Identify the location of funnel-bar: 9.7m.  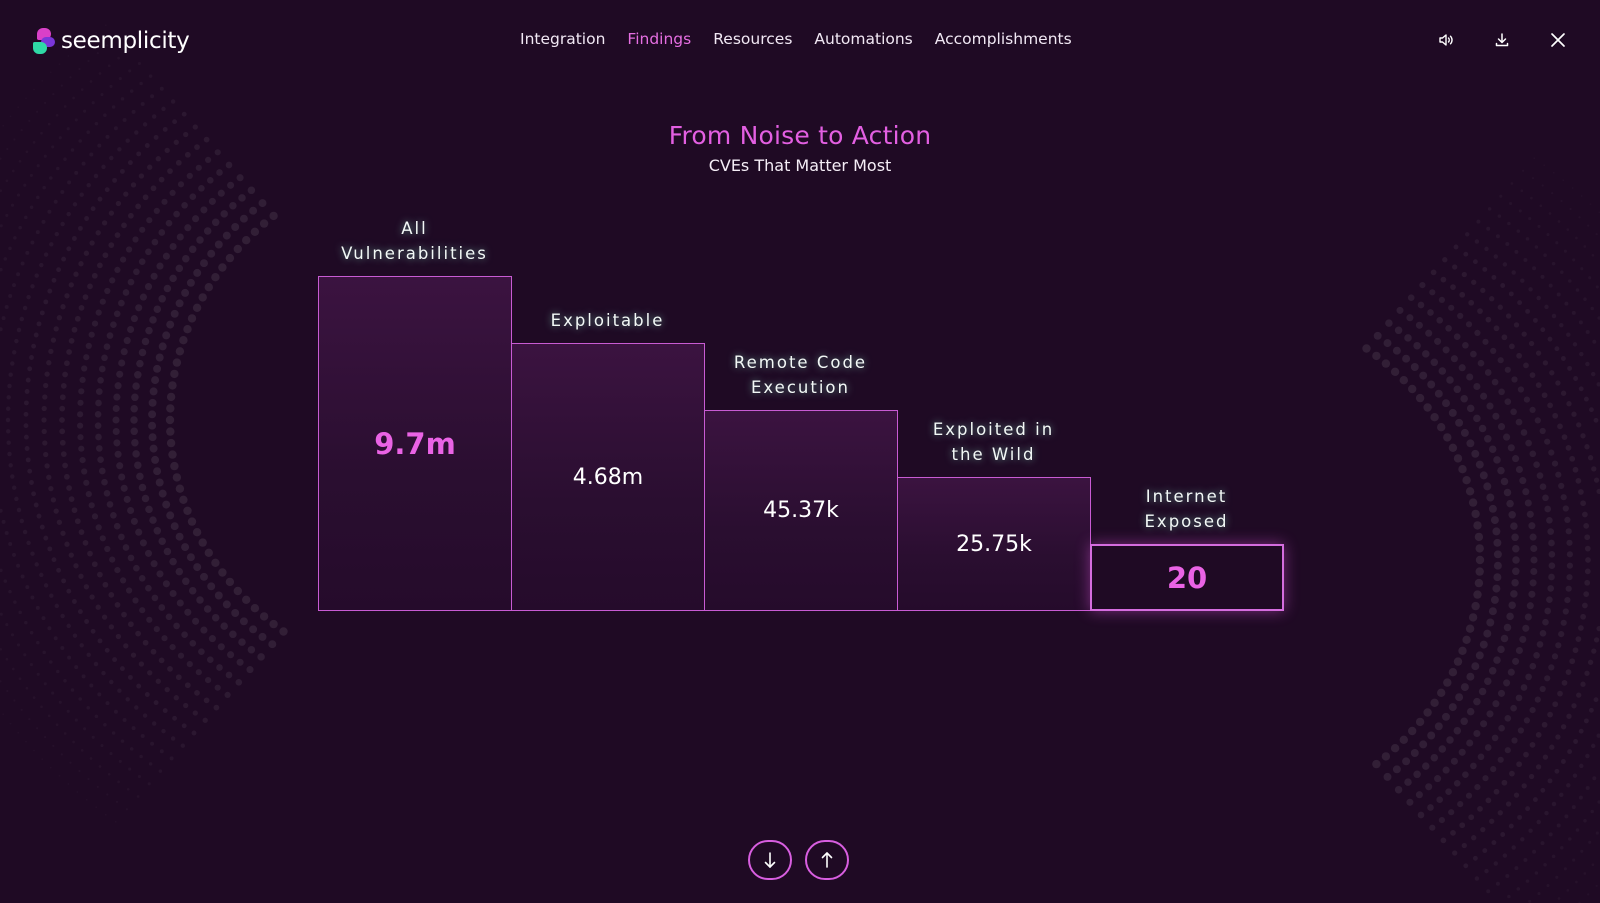
(415, 443).